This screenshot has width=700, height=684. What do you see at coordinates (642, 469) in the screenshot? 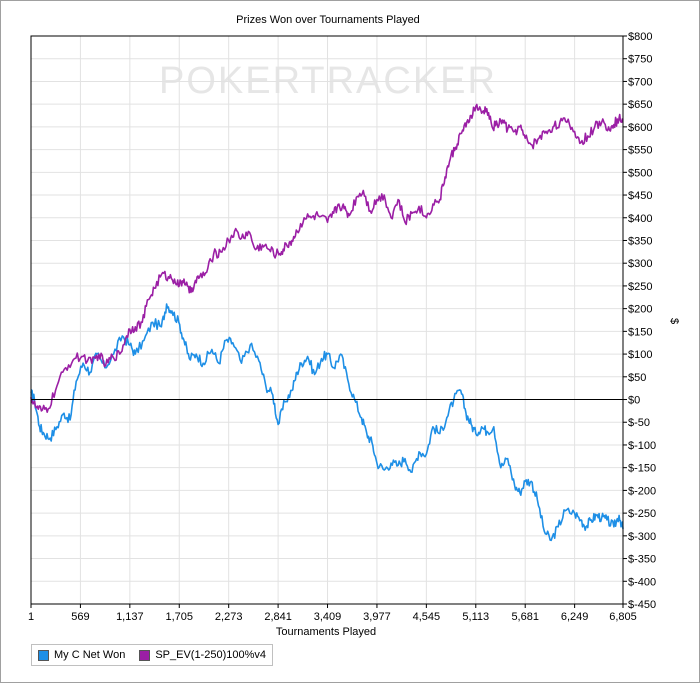
I see `y-tick-label: $-150` at bounding box center [642, 469].